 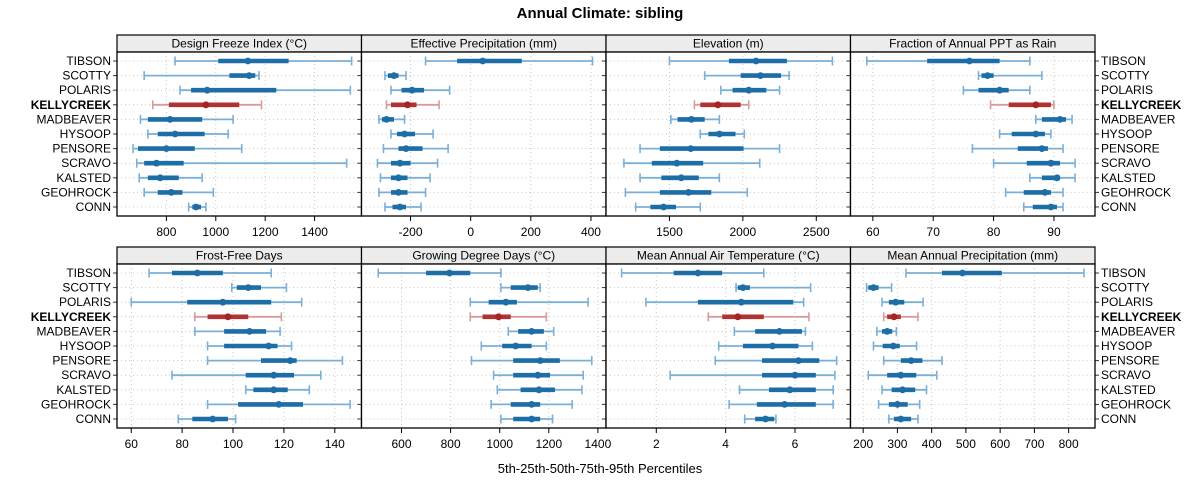 I want to click on percentile-row-kellycreek-design-freeze-index, so click(x=207, y=105).